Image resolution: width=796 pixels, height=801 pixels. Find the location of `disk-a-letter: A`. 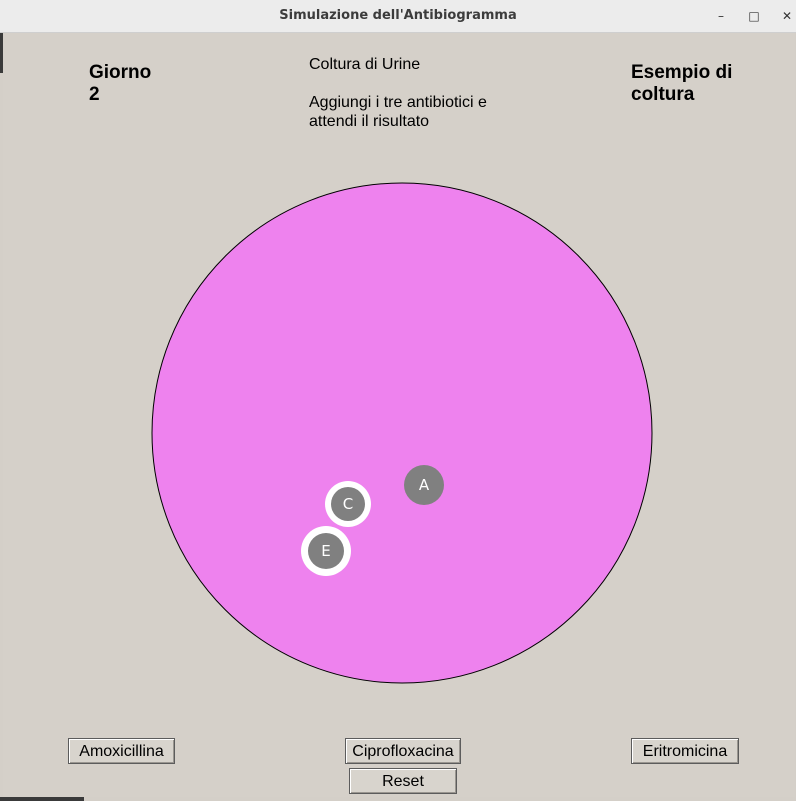

disk-a-letter: A is located at coordinates (424, 485).